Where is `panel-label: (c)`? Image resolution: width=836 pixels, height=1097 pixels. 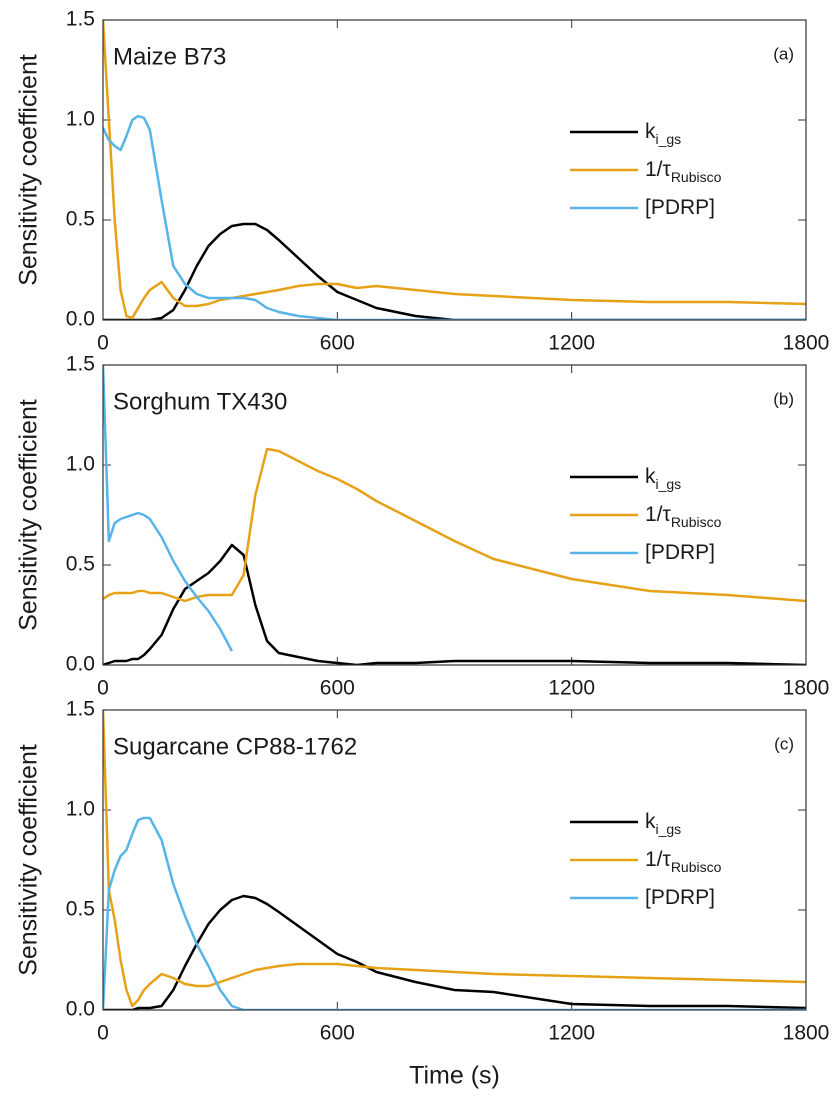
panel-label: (c) is located at coordinates (784, 743).